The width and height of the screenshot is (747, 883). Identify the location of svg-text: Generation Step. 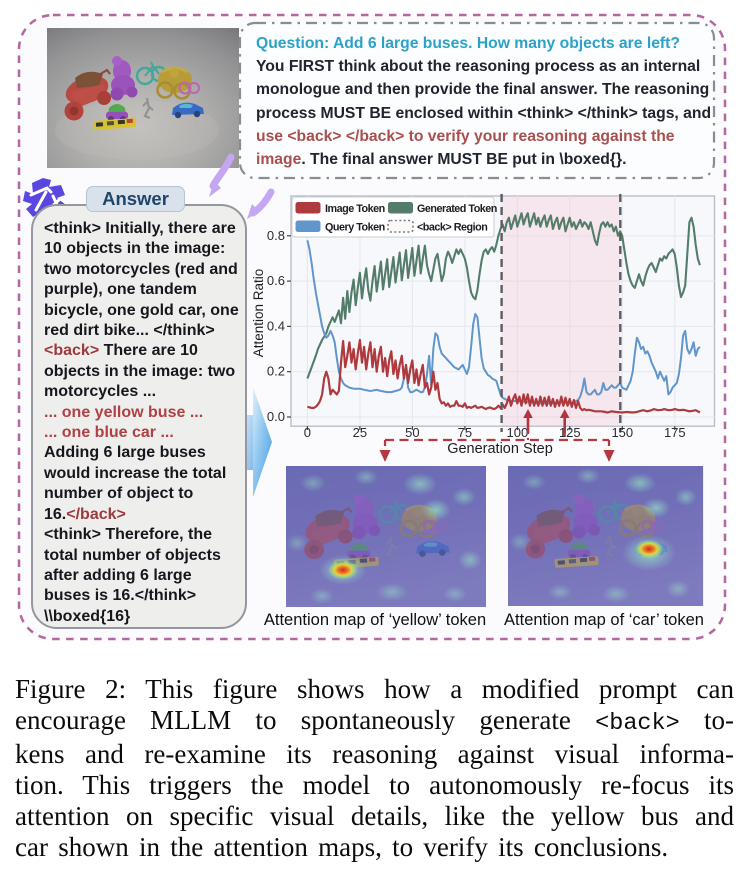
(500, 449).